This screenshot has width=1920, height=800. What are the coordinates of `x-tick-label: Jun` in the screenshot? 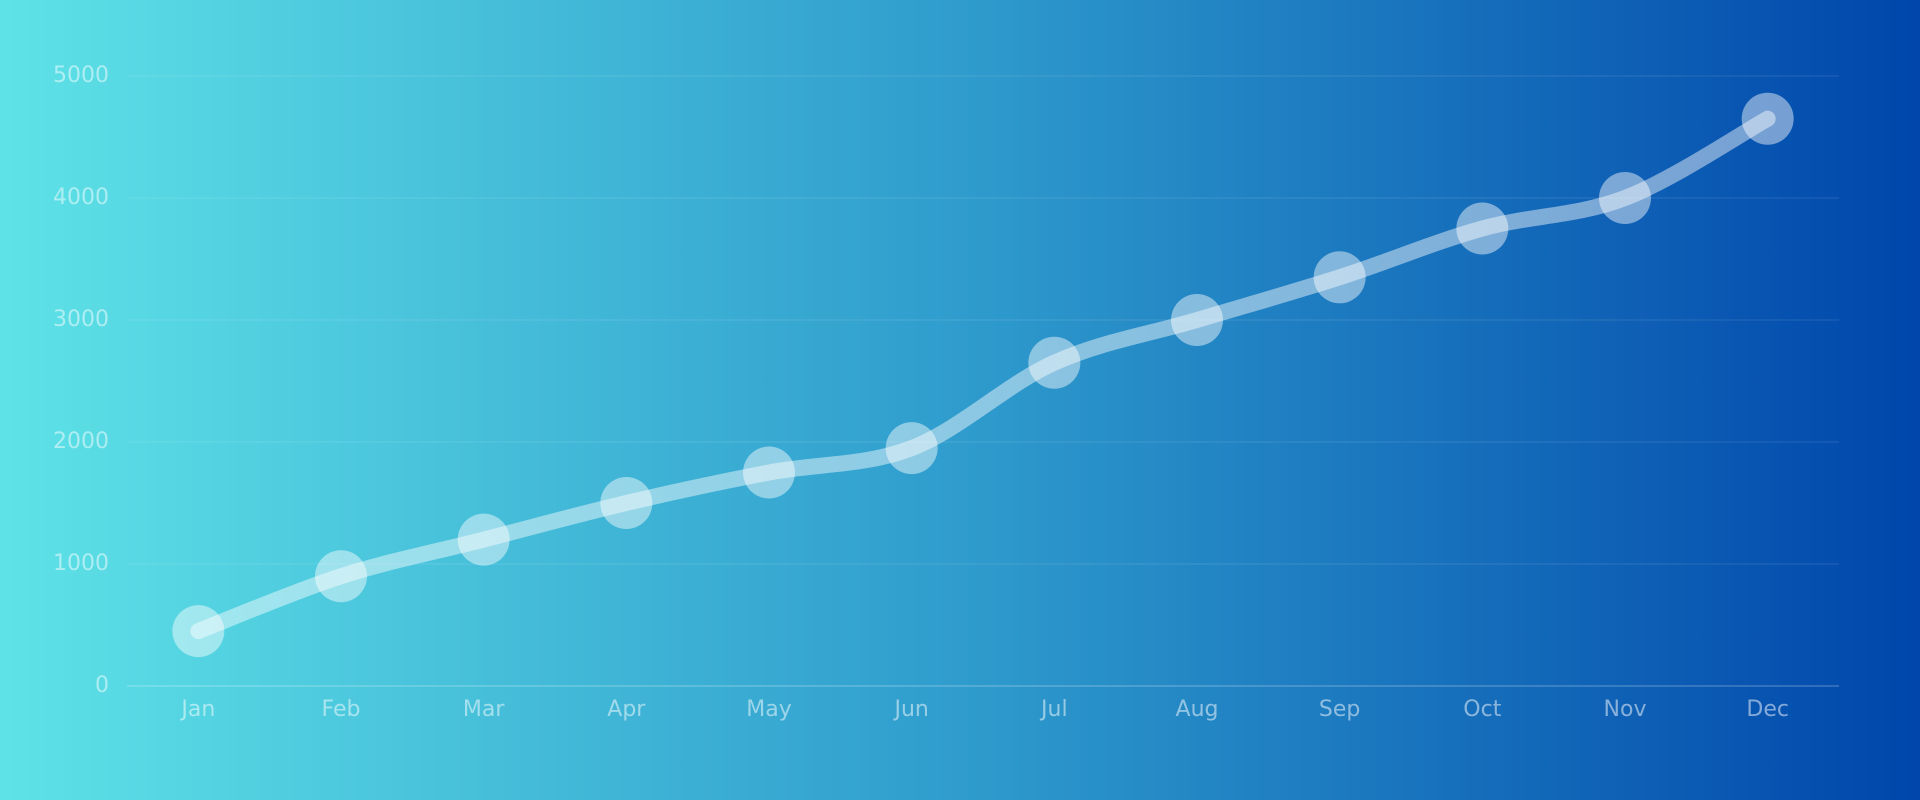 It's located at (910, 709).